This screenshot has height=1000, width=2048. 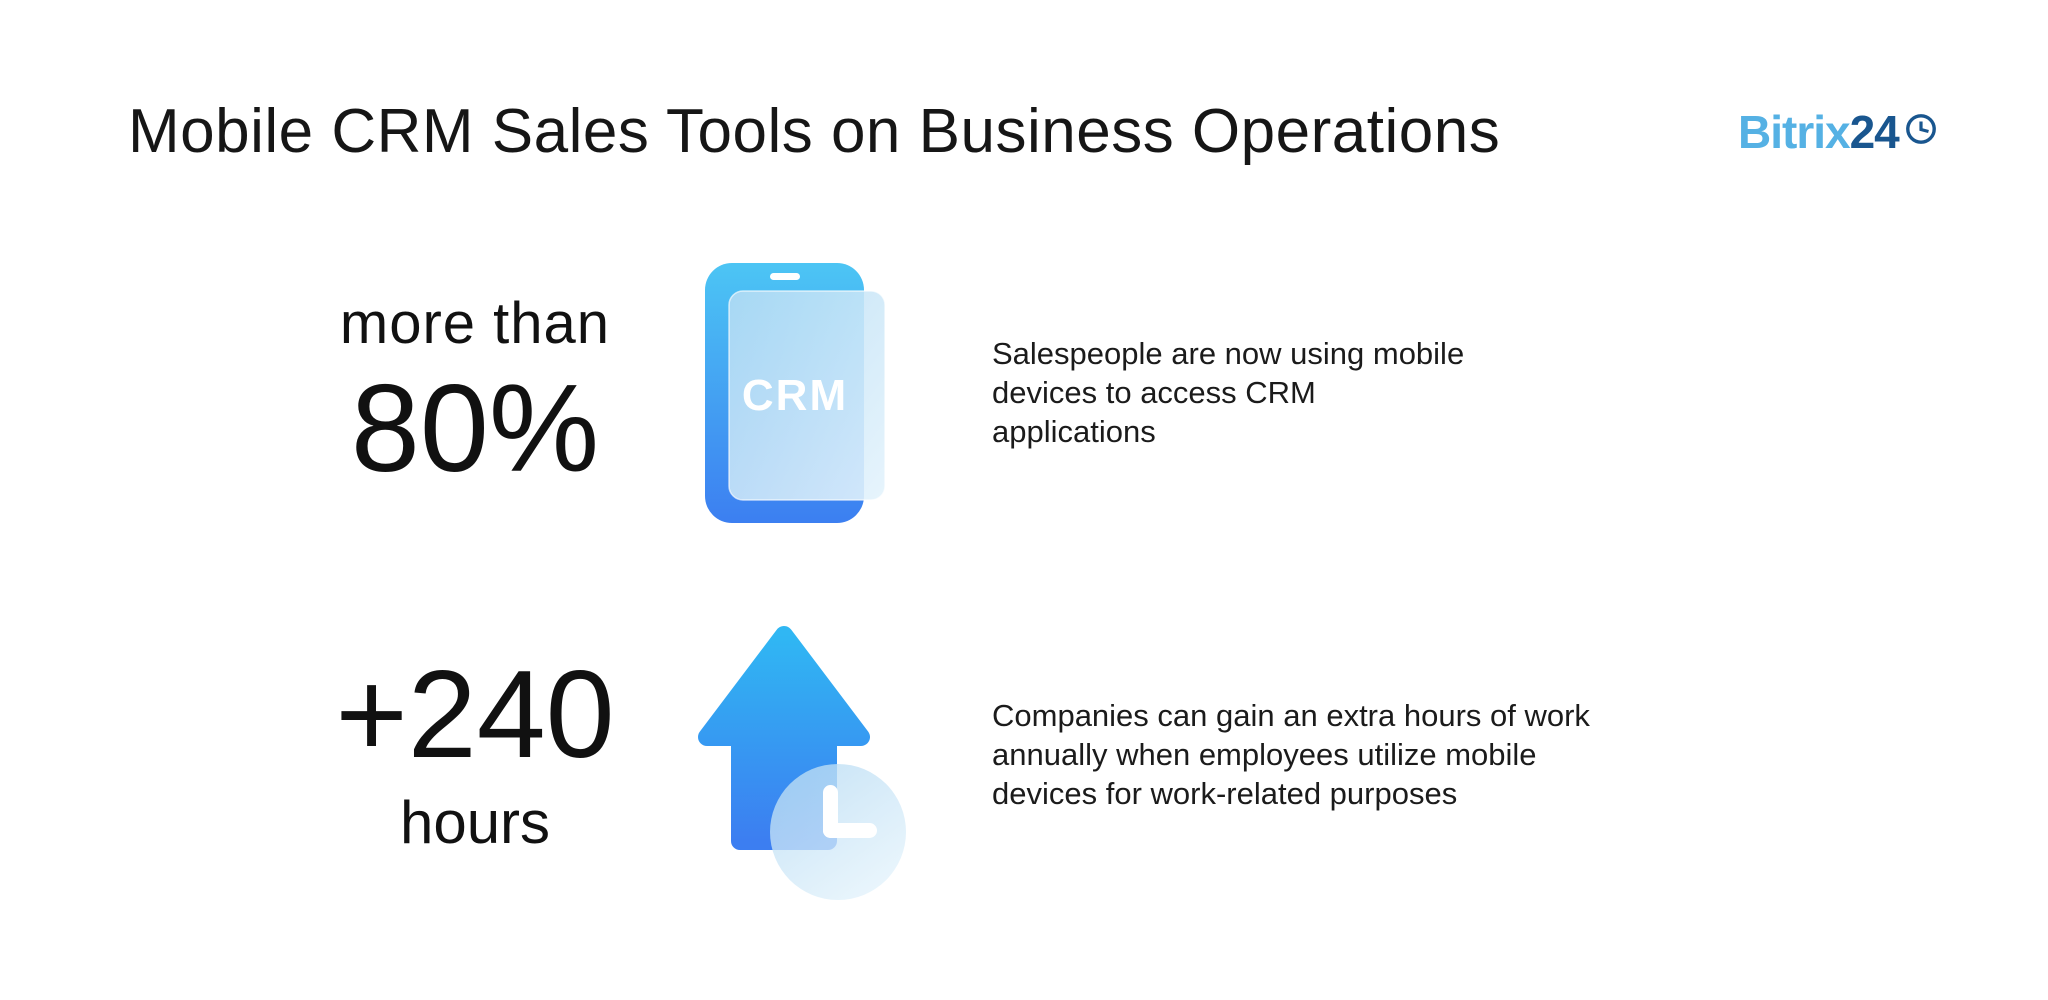 What do you see at coordinates (475, 429) in the screenshot?
I see `stat-value: 80%` at bounding box center [475, 429].